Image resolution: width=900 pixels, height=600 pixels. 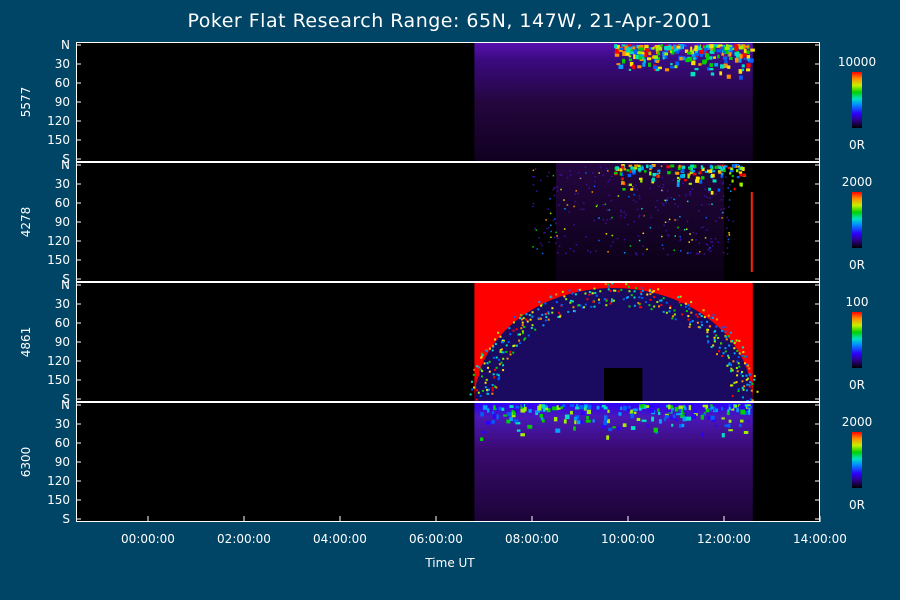 I want to click on emission-field, so click(x=613, y=462).